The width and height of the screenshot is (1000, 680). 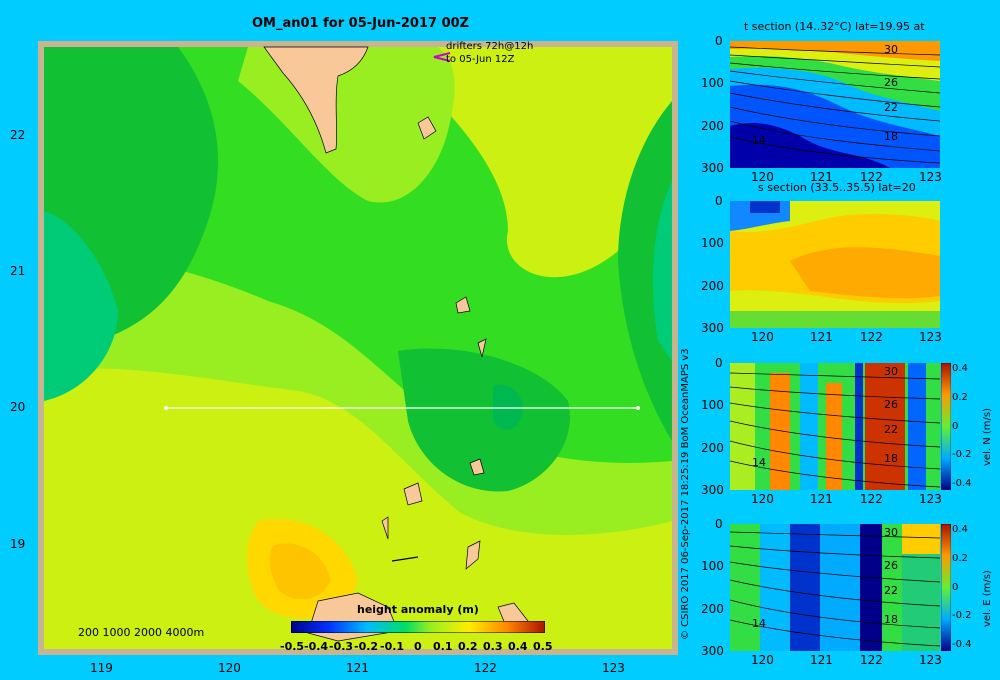 What do you see at coordinates (518, 646) in the screenshot?
I see `colorbar-tick: 0.4` at bounding box center [518, 646].